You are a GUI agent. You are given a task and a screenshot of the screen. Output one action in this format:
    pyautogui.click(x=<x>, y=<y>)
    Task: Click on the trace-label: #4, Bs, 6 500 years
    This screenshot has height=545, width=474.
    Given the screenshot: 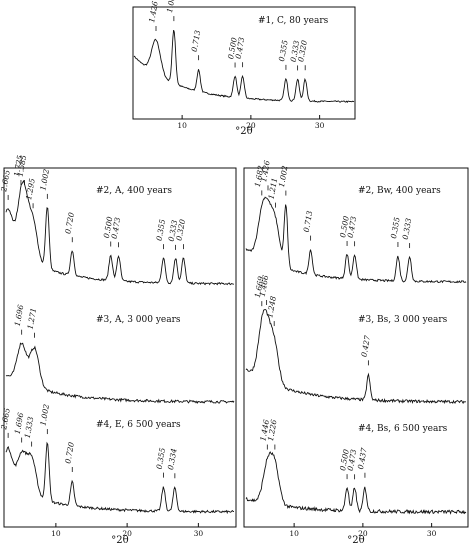 What is the action you would take?
    pyautogui.click(x=403, y=429)
    